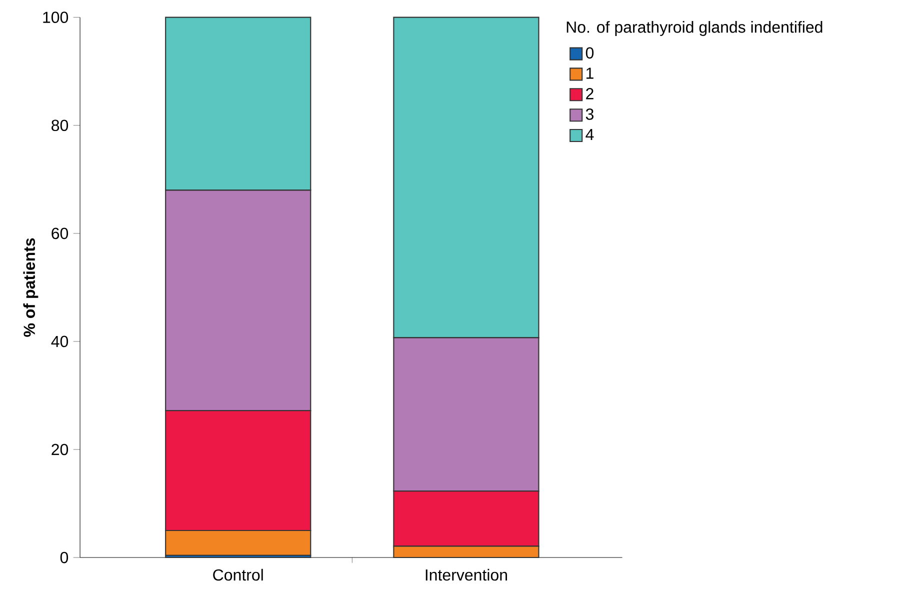 The height and width of the screenshot is (595, 911). I want to click on y-tick-label: 80, so click(60, 126).